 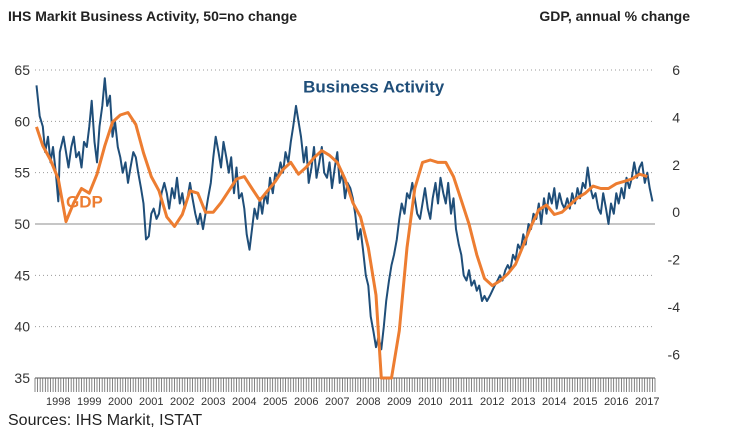 I want to click on x-tick-label-2008: 2008, so click(x=368, y=402).